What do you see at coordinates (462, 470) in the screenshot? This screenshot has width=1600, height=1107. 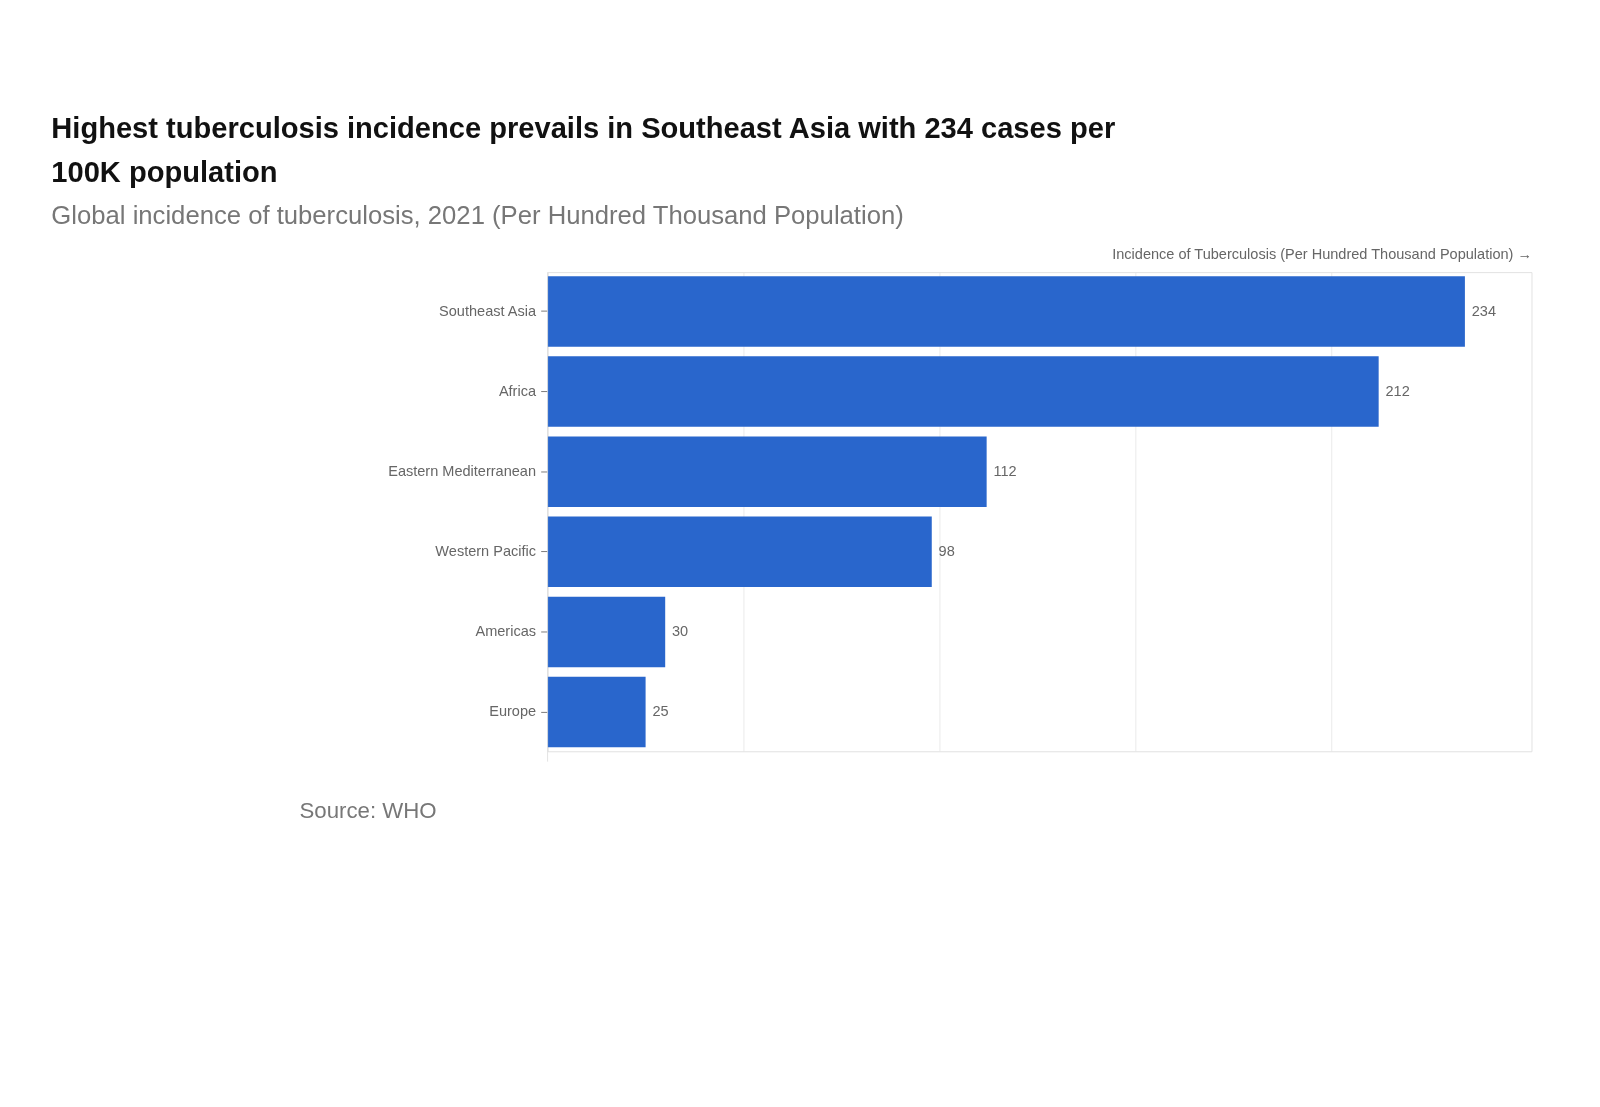 I see `y-tick-label: Eastern Mediterranean` at bounding box center [462, 470].